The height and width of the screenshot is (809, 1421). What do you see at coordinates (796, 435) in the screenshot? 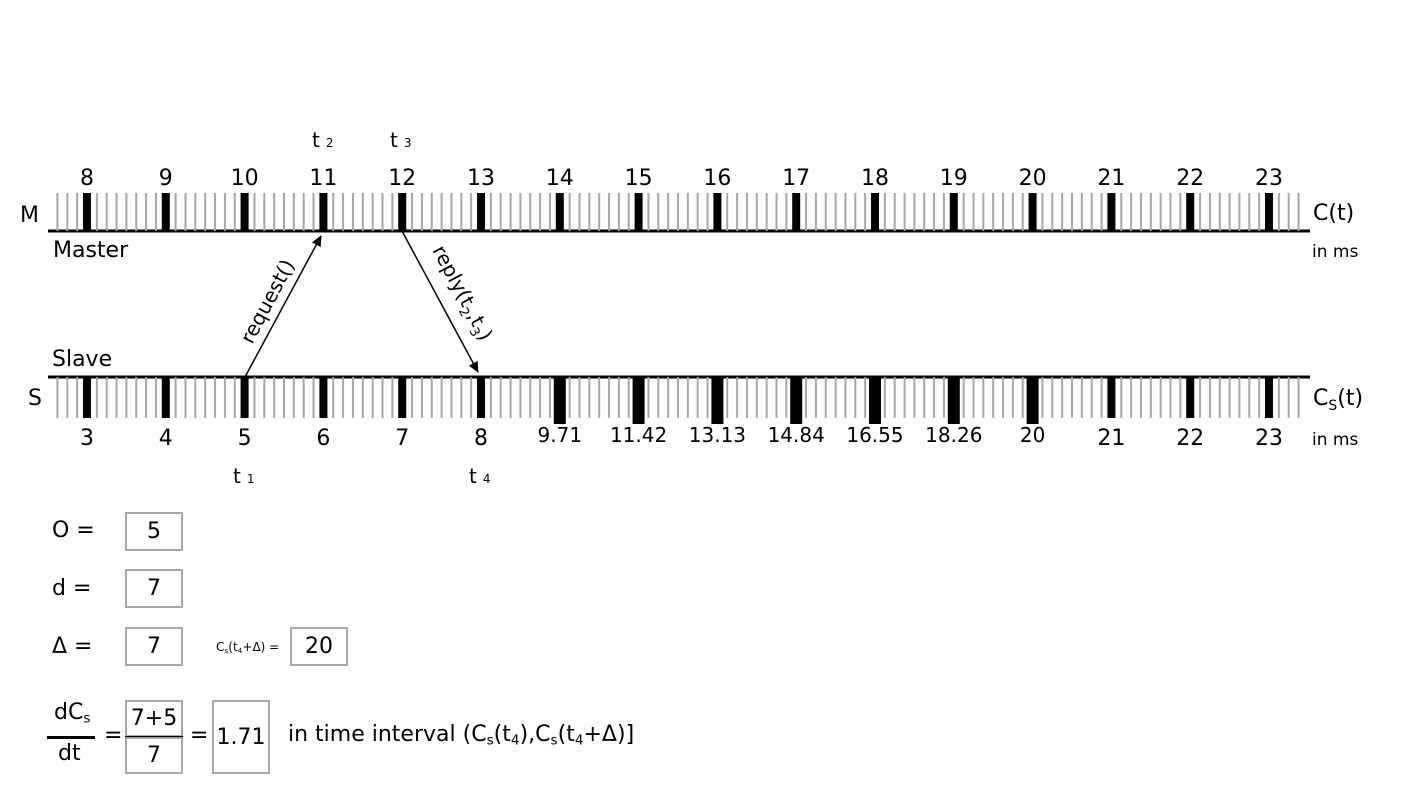
I see `slave-tick-label: 14.84` at bounding box center [796, 435].